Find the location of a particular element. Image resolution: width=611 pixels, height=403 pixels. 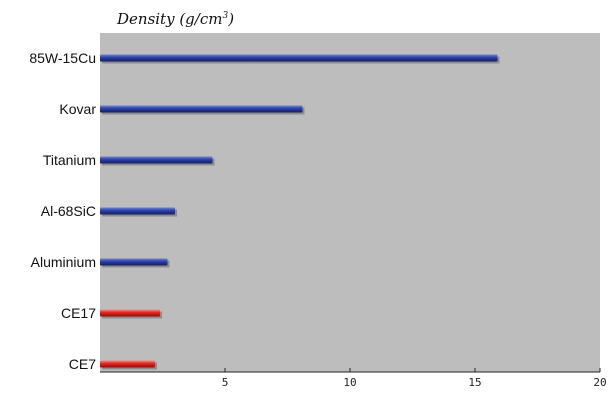

chart-title: Density (g/cm3) is located at coordinates (175, 19).